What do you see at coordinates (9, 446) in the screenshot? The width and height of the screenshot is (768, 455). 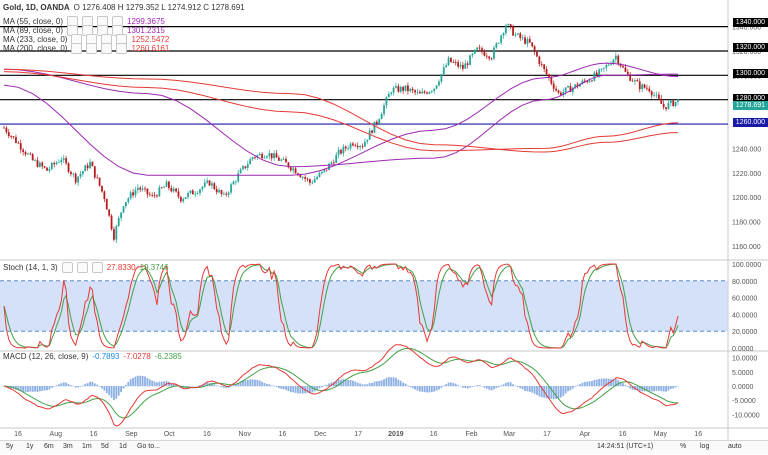 I see `range-5y: 5y` at bounding box center [9, 446].